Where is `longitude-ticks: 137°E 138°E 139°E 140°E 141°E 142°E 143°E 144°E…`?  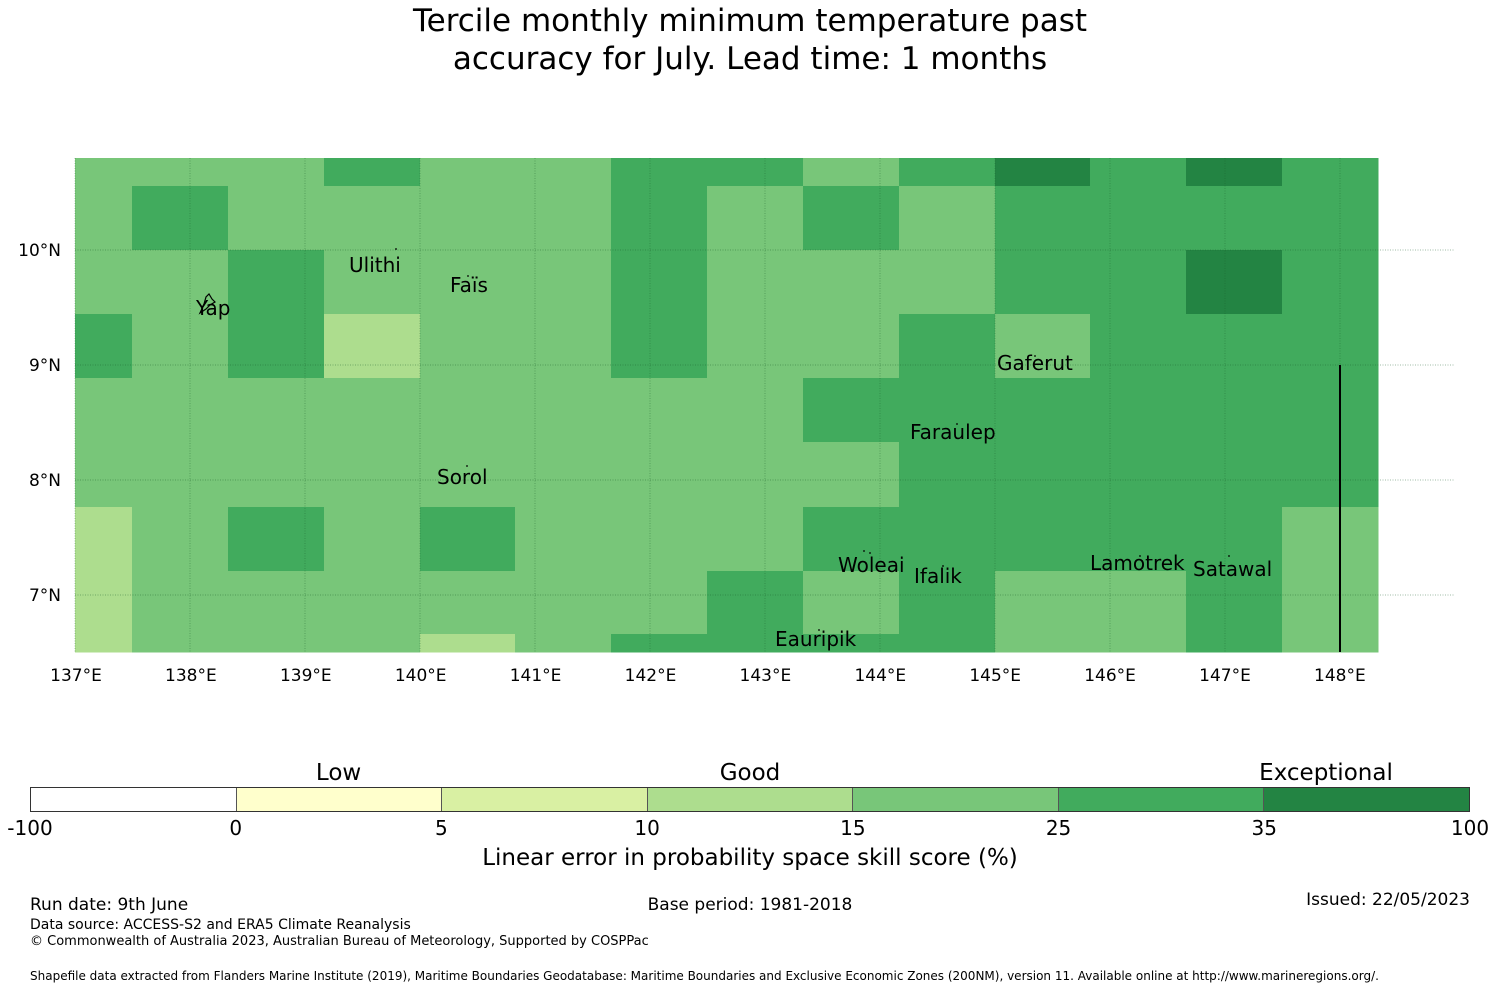 longitude-ticks: 137°E 138°E 139°E 140°E 141°E 142°E 143°E 144°E… is located at coordinates (708, 676).